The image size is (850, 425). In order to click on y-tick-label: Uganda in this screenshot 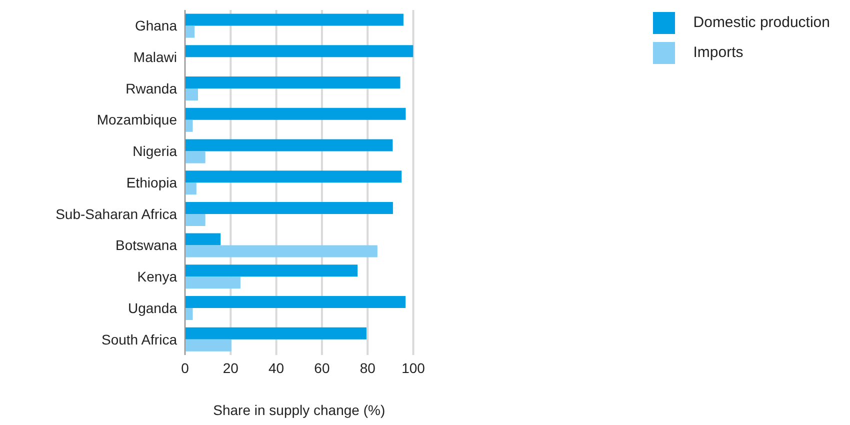, I will do `click(153, 308)`.